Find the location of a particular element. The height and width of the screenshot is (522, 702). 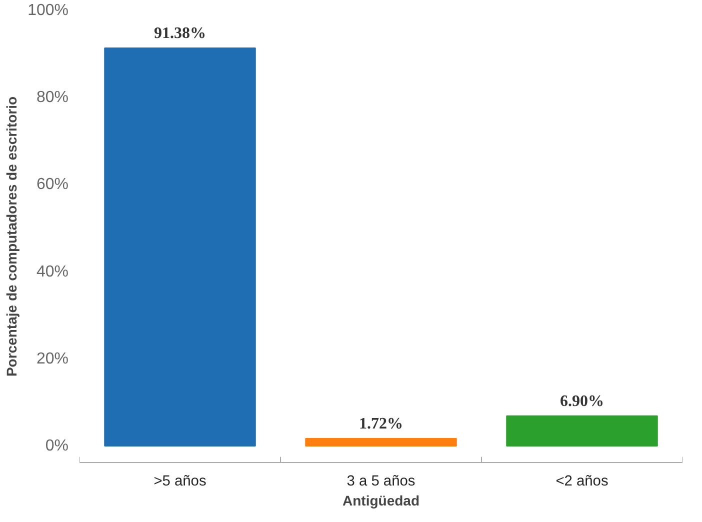

x-tick-label: <2 años is located at coordinates (582, 482).